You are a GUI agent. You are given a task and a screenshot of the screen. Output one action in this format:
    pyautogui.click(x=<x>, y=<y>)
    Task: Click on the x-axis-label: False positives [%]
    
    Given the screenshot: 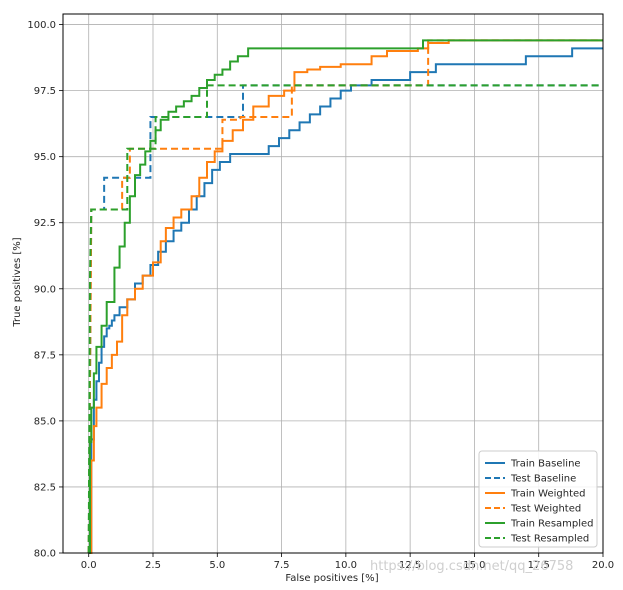 What is the action you would take?
    pyautogui.click(x=331, y=578)
    